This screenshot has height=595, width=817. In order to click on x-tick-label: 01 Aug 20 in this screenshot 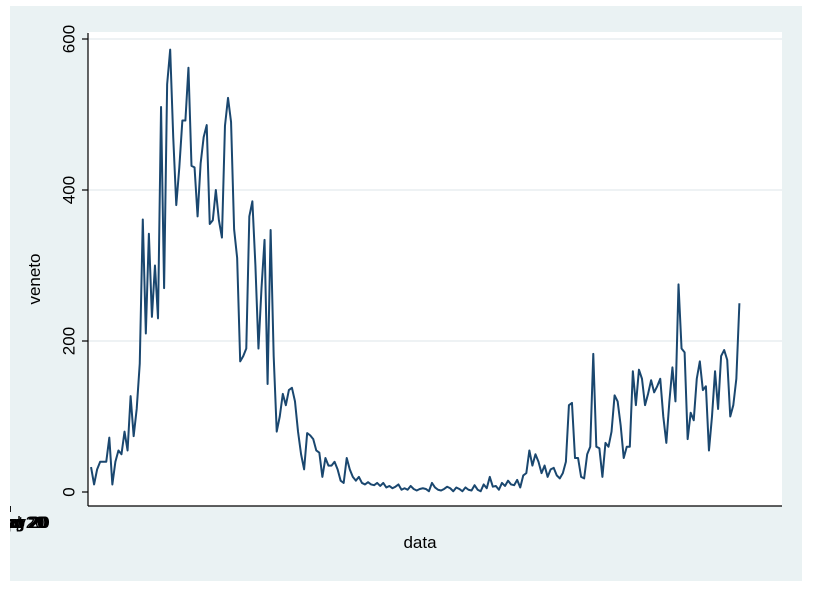, I will do `click(29, 522)`.